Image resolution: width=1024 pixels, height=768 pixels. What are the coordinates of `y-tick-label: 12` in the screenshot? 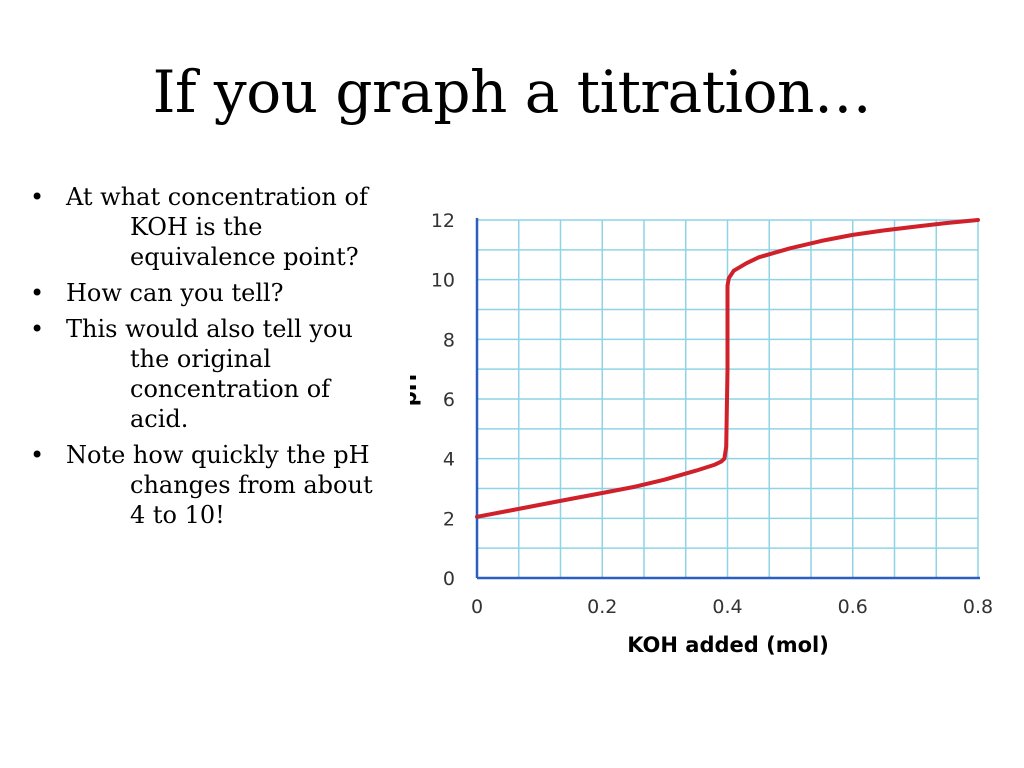 It's located at (443, 221).